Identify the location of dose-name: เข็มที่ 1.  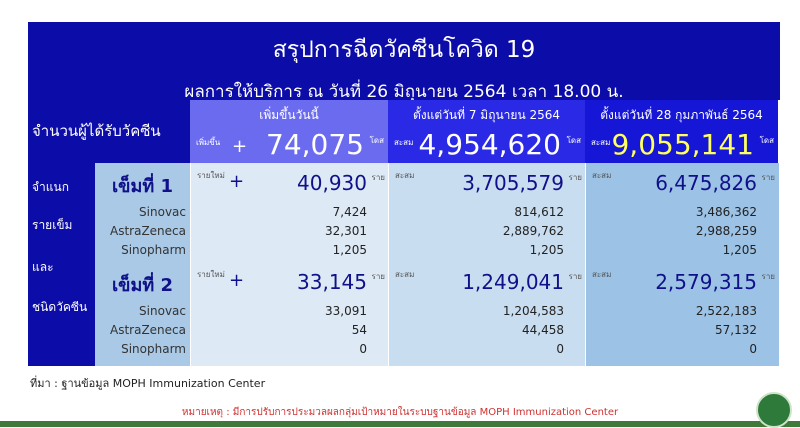
(142, 186).